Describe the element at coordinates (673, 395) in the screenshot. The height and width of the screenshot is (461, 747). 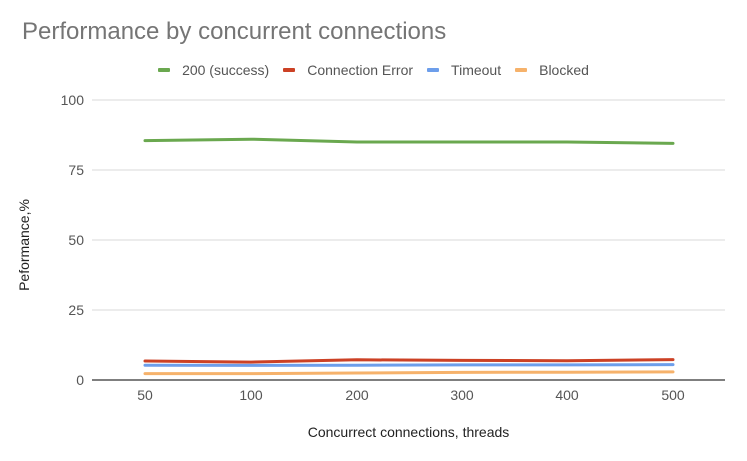
I see `x-tick-label-500: 500` at that location.